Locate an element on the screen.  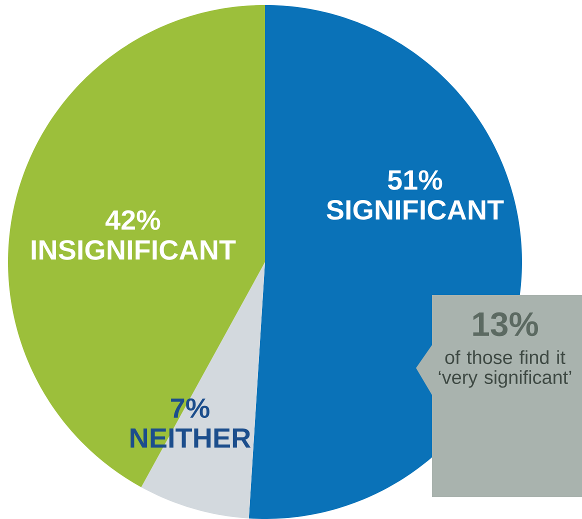
slice-label: INSIGNIFICANT is located at coordinates (134, 250).